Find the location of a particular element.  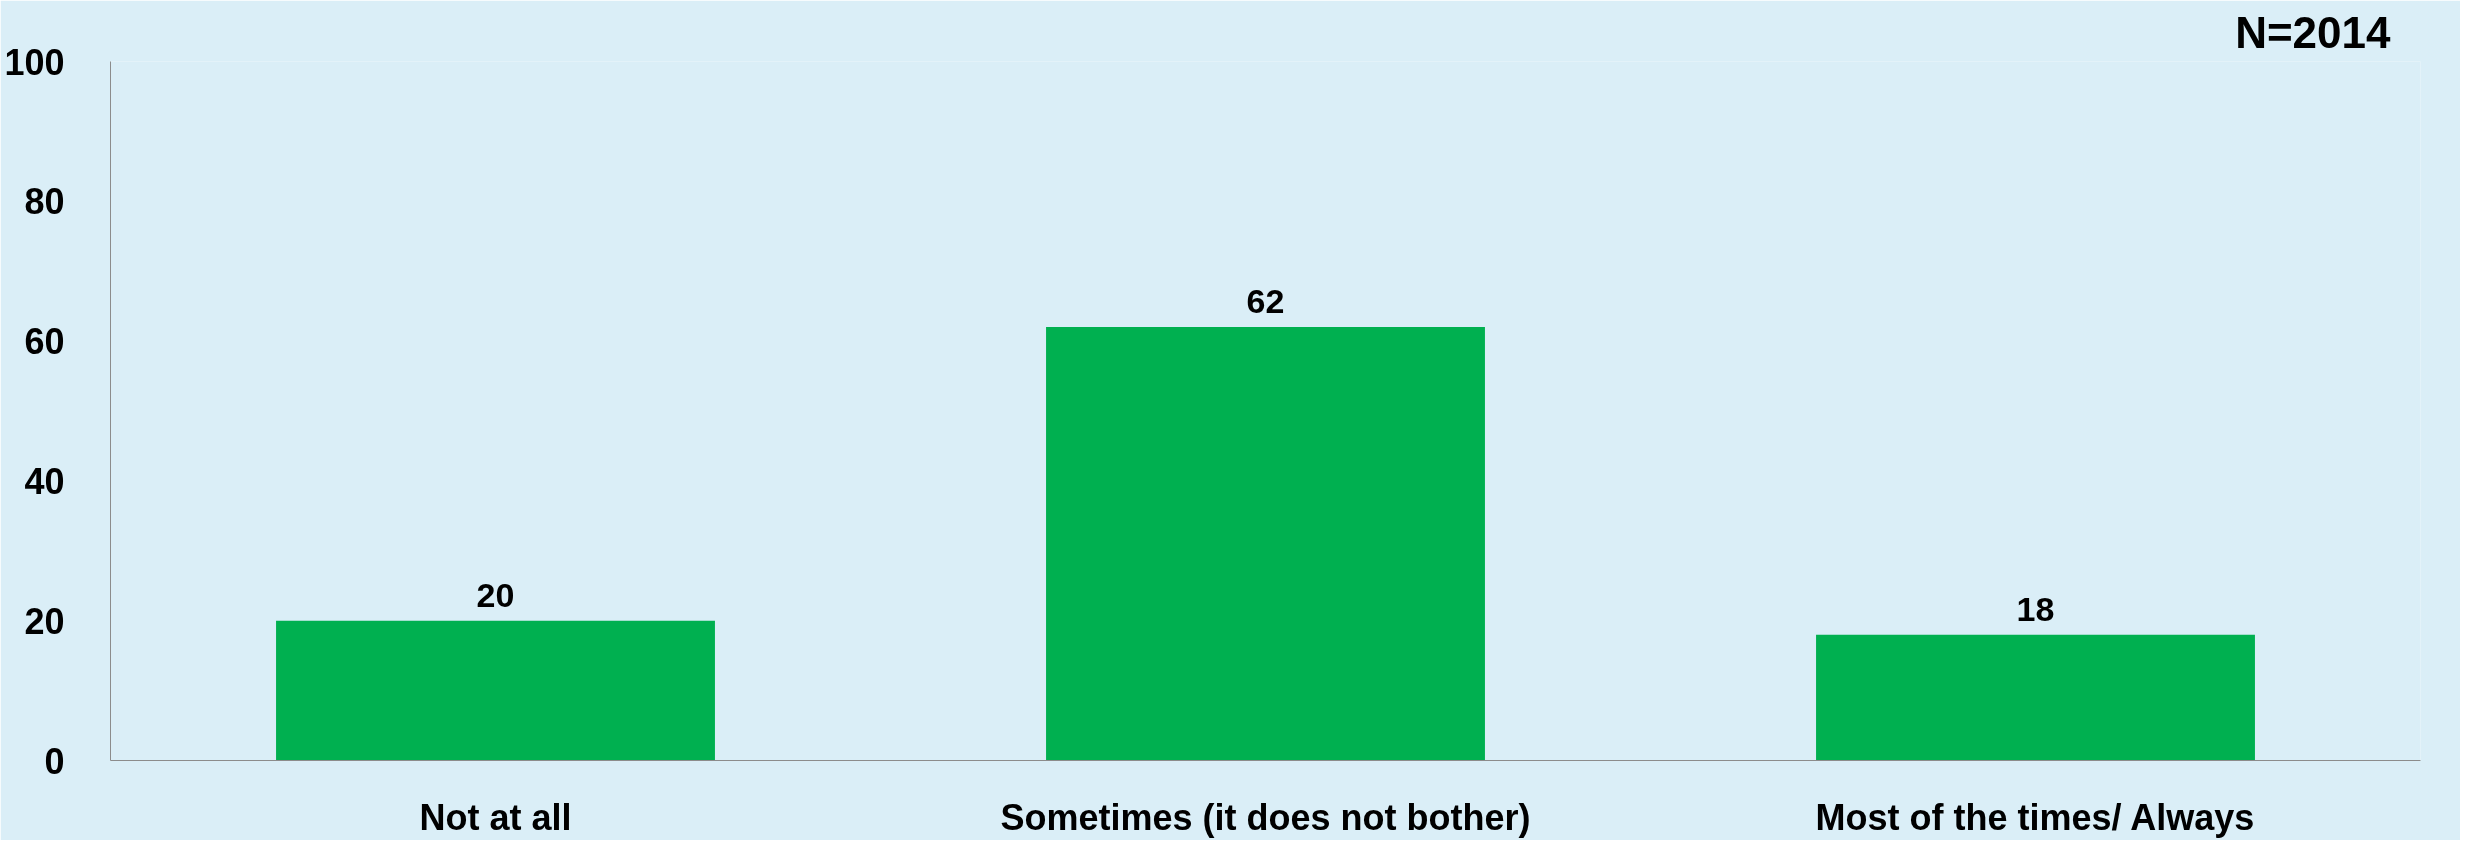

y-tick-label: 80 is located at coordinates (44, 202).